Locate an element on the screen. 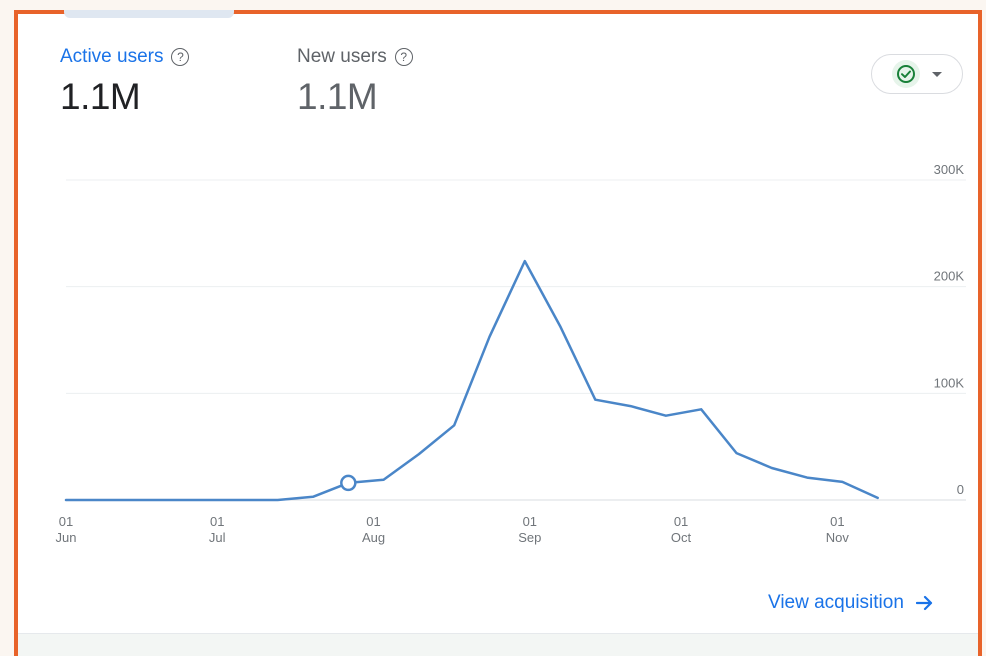  arrow-right-icon is located at coordinates (924, 603).